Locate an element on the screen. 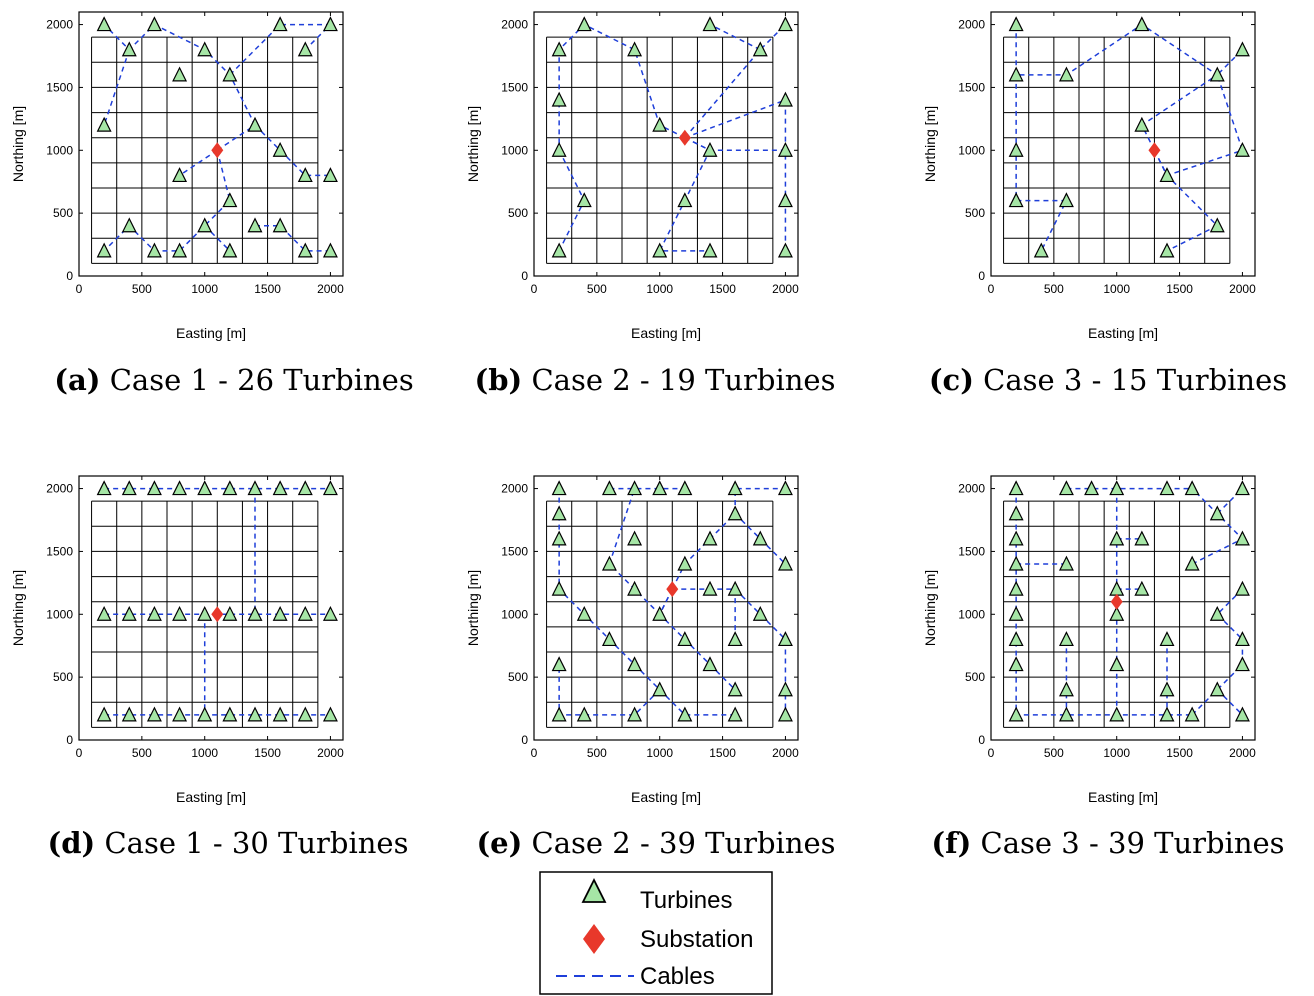  subplot-caption: (a) Case 1 - 26 Turbines is located at coordinates (233, 380).